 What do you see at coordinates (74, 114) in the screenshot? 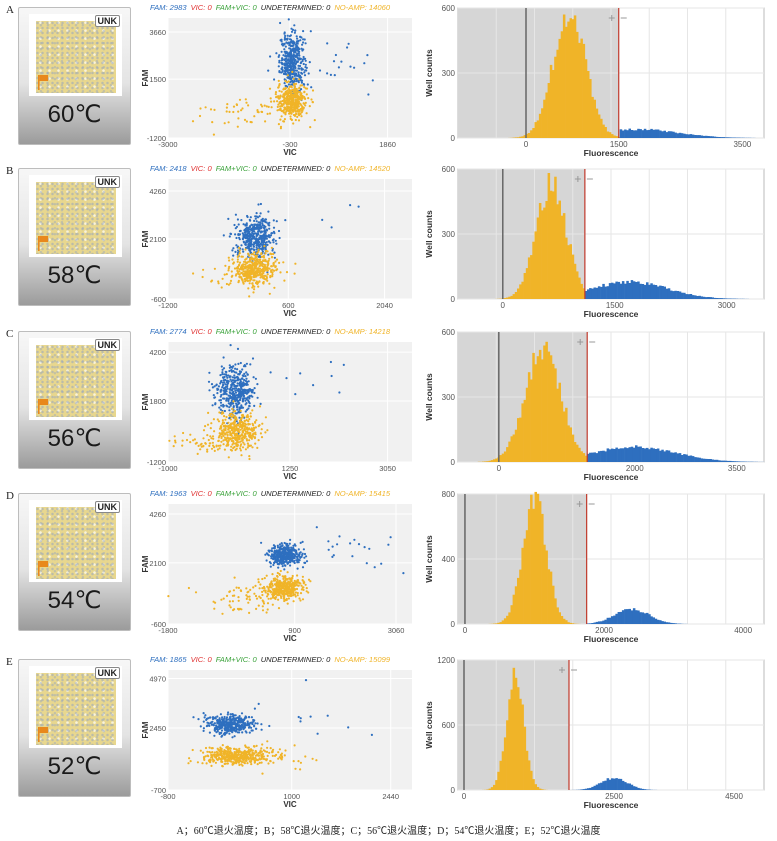
I see `temperature-label: 60℃` at bounding box center [74, 114].